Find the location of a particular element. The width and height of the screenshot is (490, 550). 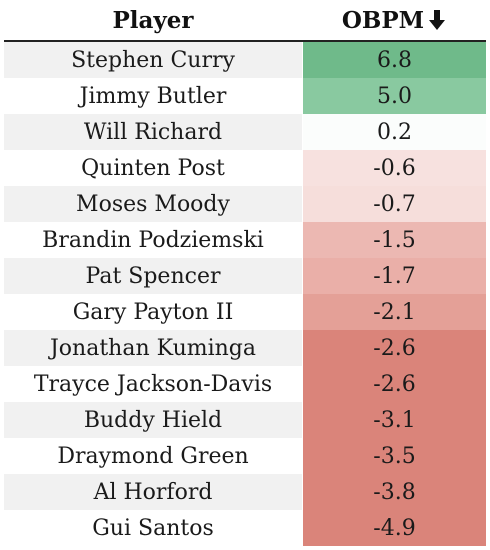

table-row: Gary Payton II -2.1 is located at coordinates (245, 312).